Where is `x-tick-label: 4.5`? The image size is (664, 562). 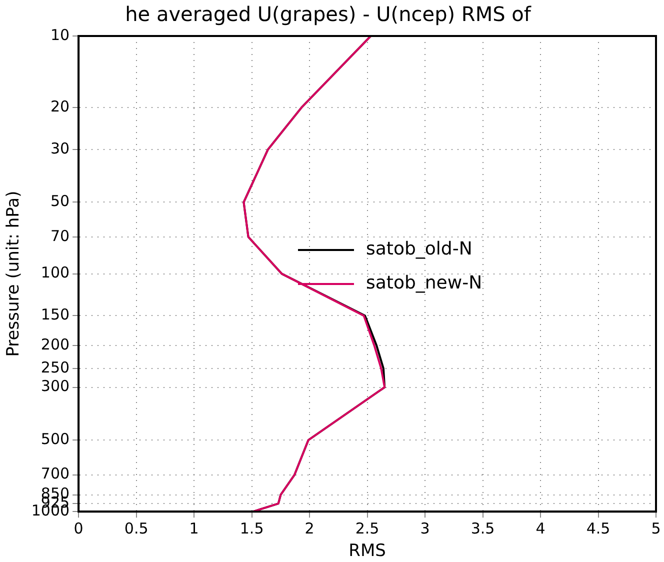
x-tick-label: 4.5 is located at coordinates (598, 528).